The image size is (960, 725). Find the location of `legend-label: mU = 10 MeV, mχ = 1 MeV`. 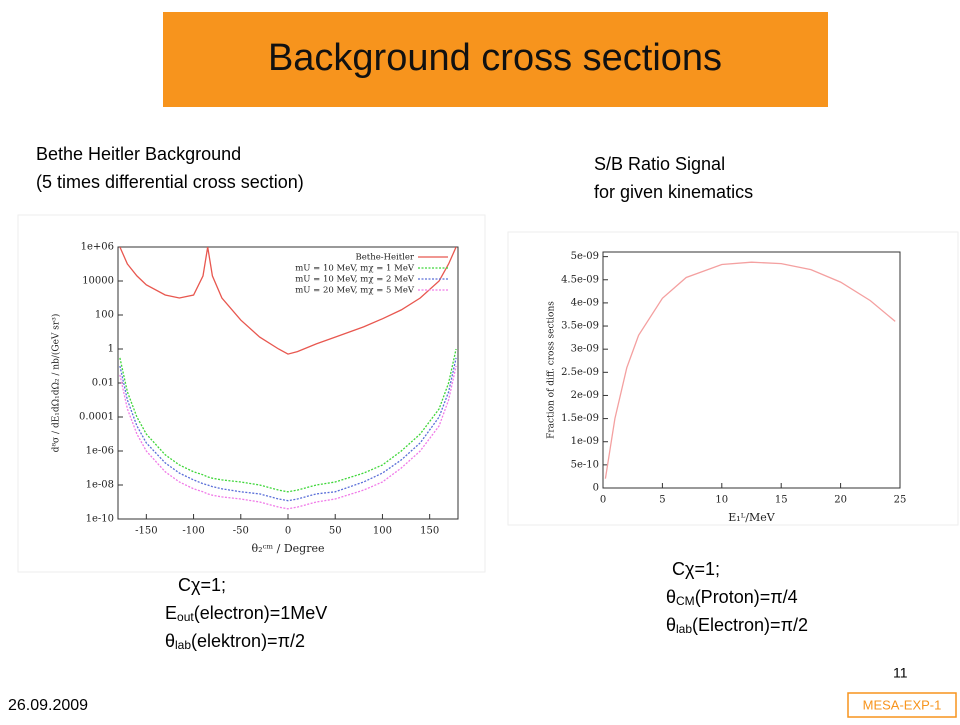

legend-label: mU = 10 MeV, mχ = 1 MeV is located at coordinates (355, 269).